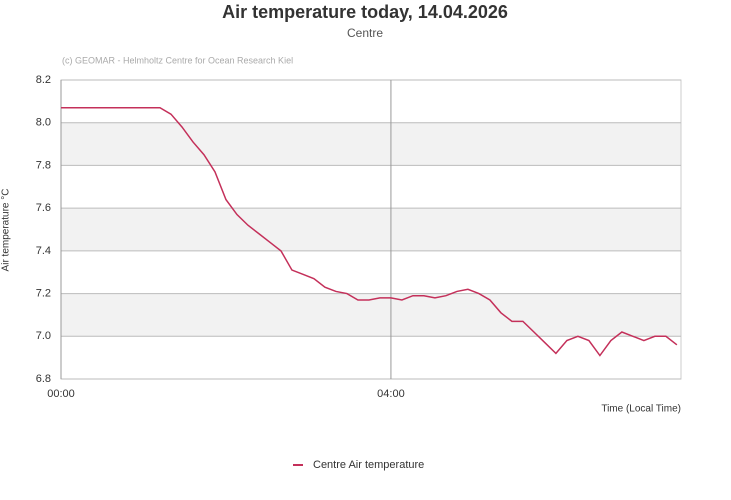 The image size is (731, 500). Describe the element at coordinates (43, 165) in the screenshot. I see `y-tick-label: 7.8` at that location.